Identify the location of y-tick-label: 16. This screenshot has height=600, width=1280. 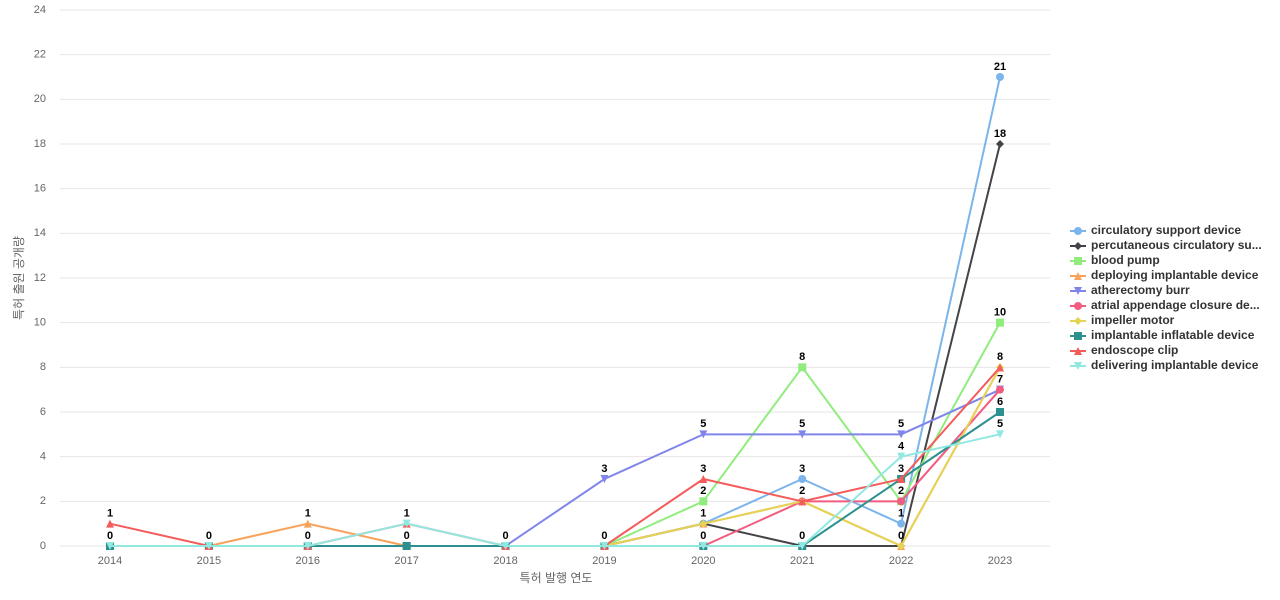
(40, 189).